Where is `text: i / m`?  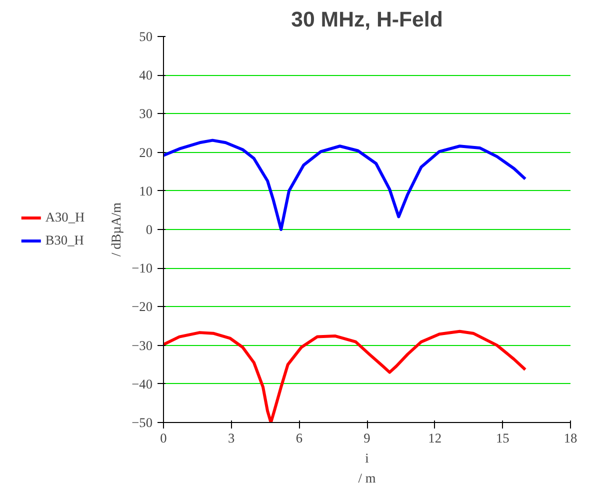
text: i / m is located at coordinates (367, 468).